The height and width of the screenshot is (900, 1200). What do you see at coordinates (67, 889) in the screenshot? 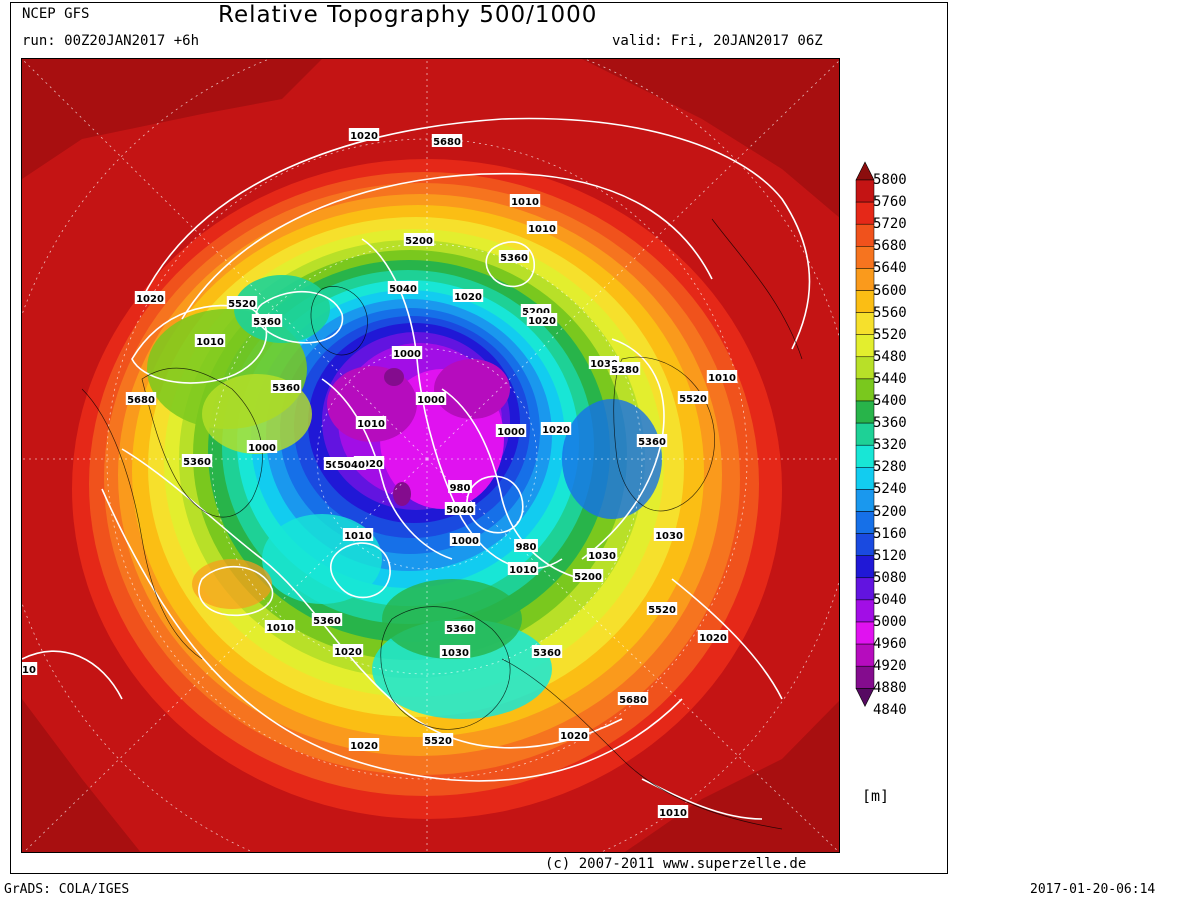
I see `software-credit: GrADS: COLA/IGES` at bounding box center [67, 889].